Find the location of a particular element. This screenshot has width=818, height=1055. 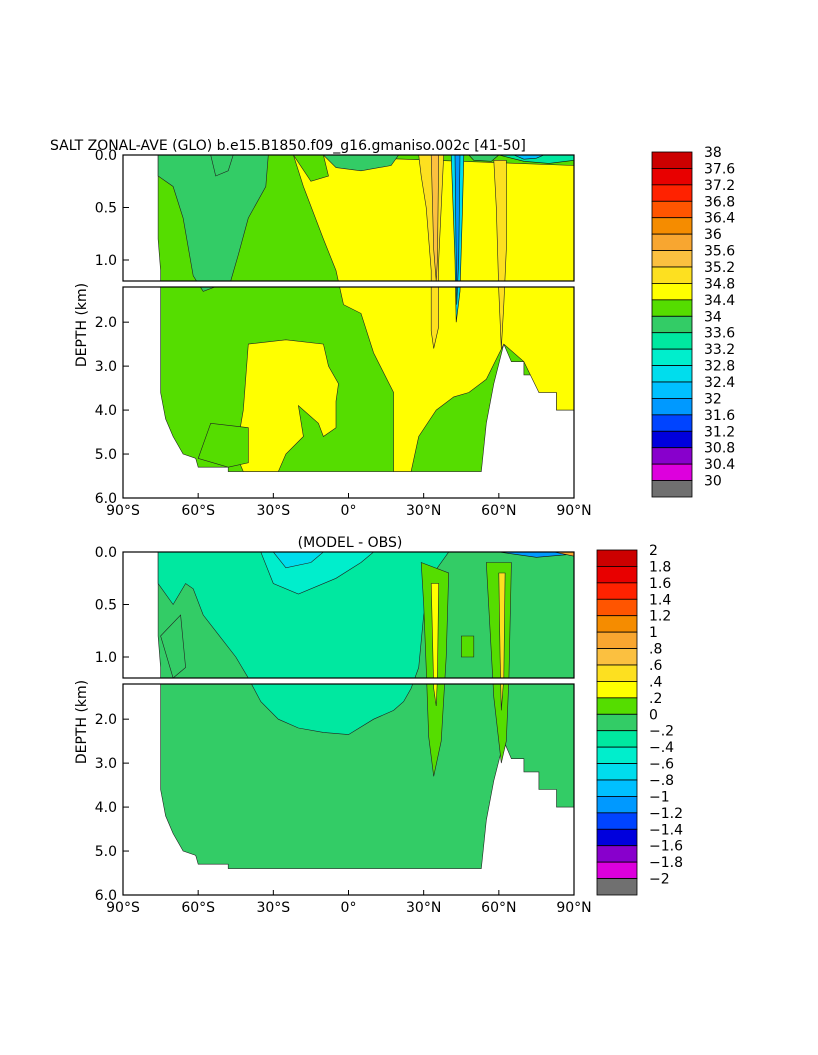

y-tick-label: 4.0 is located at coordinates (106, 808).